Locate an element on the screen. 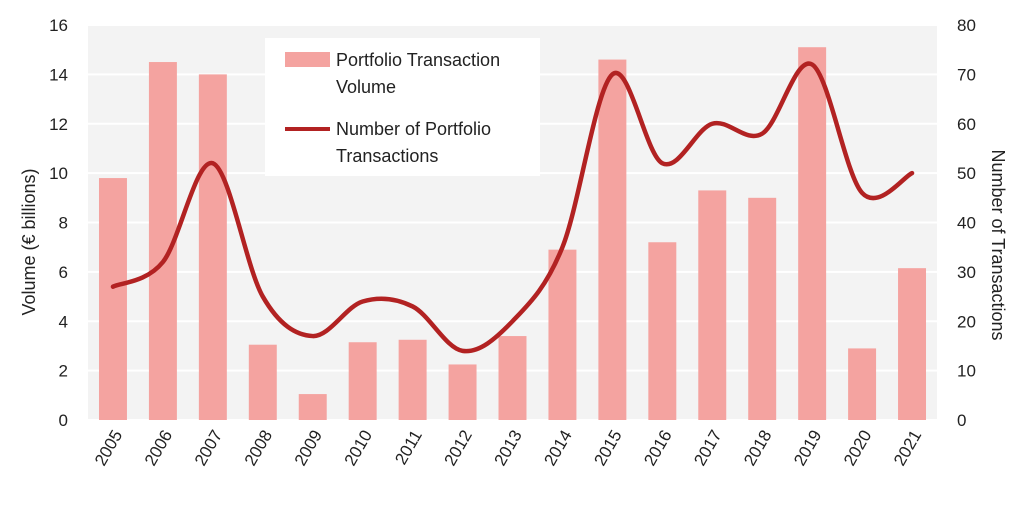 The height and width of the screenshot is (505, 1024). left-axis-title: Volume (€ billions) is located at coordinates (29, 241).